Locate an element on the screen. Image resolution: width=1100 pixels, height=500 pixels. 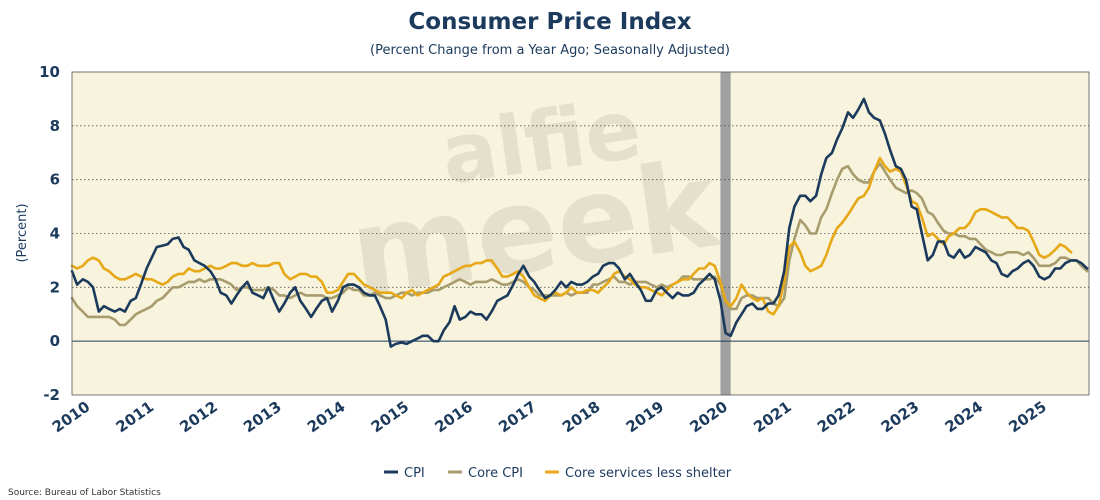
legend-label: Core CPI is located at coordinates (495, 473).